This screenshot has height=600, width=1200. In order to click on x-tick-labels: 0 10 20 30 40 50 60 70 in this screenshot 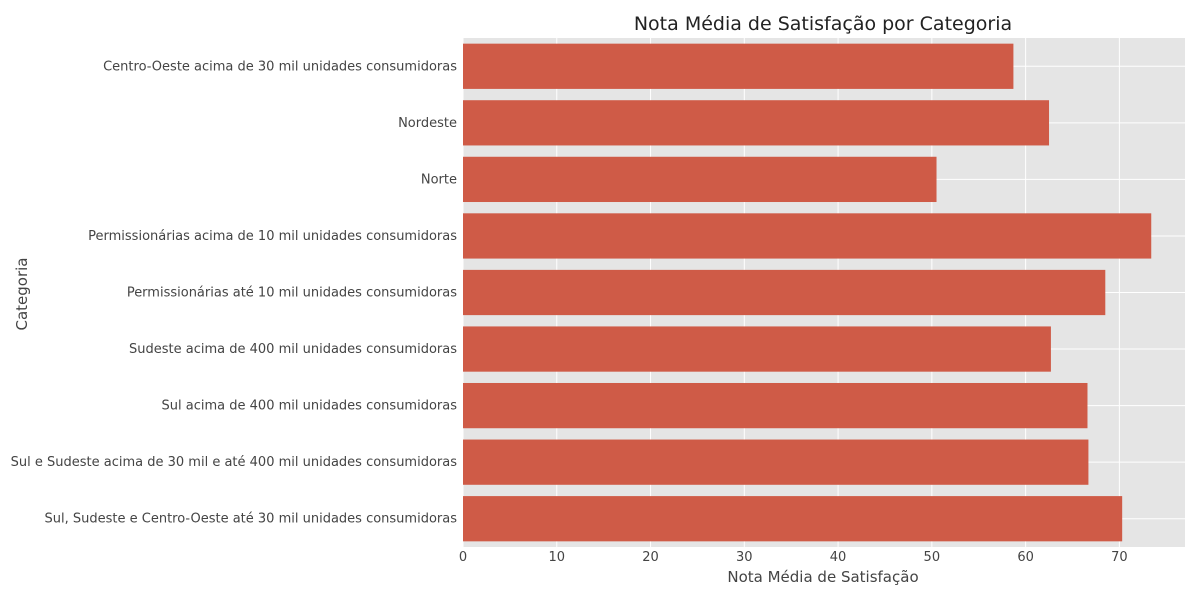, I will do `click(793, 557)`.